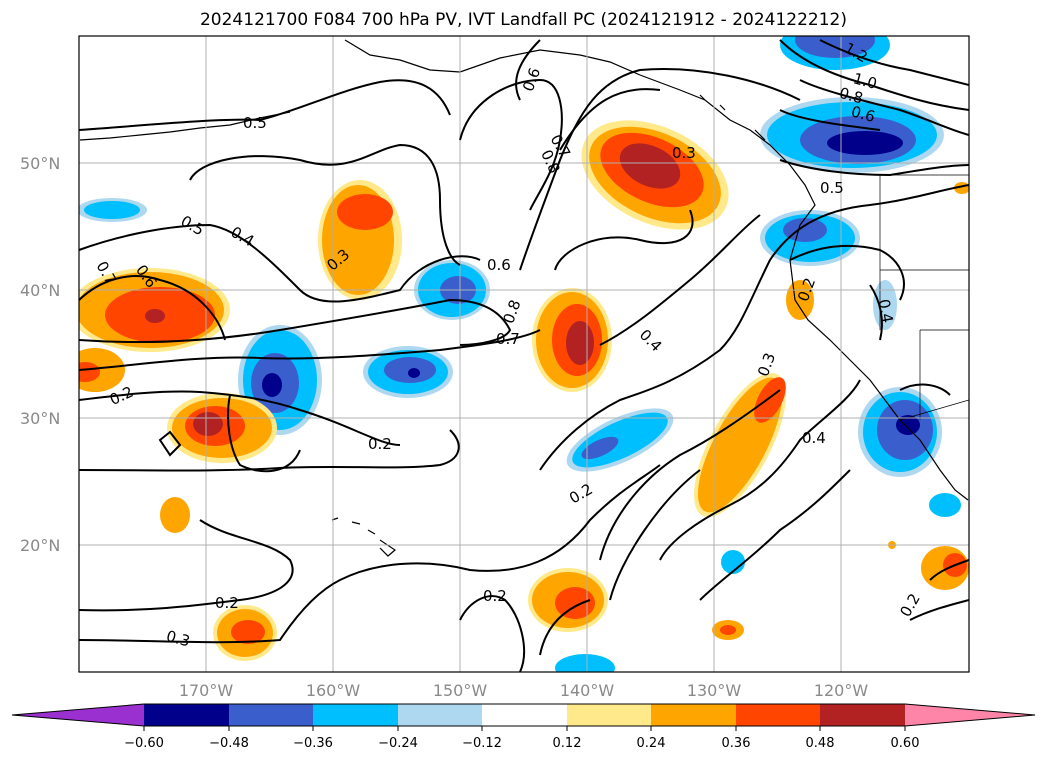 Image resolution: width=1047 pixels, height=765 pixels. I want to click on lon-label: 140°W, so click(587, 690).